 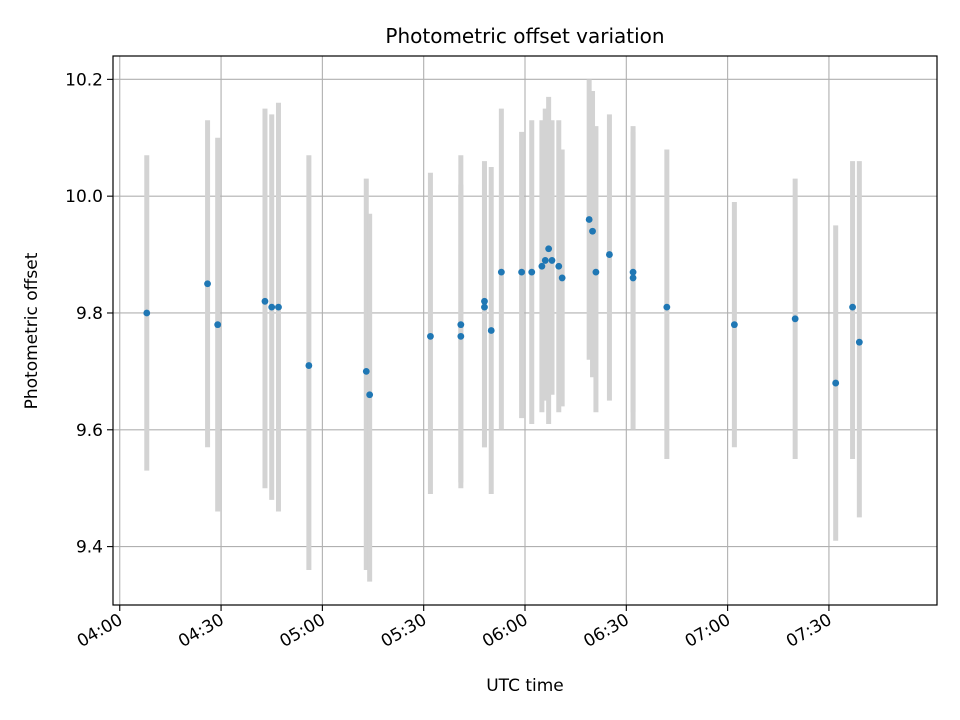 I want to click on y-tick-label: 9.8, so click(x=89, y=314).